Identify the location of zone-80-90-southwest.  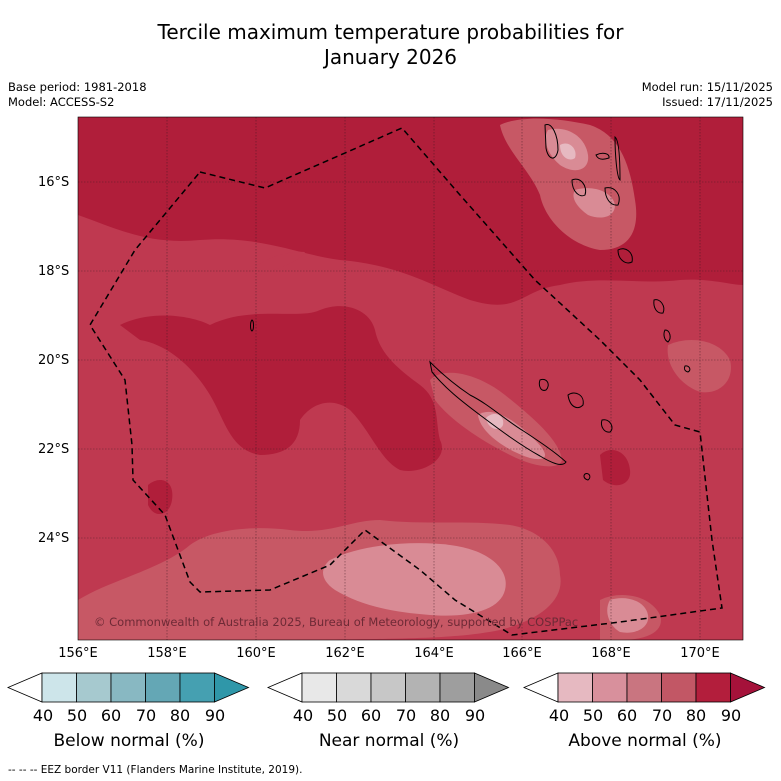
(160, 497).